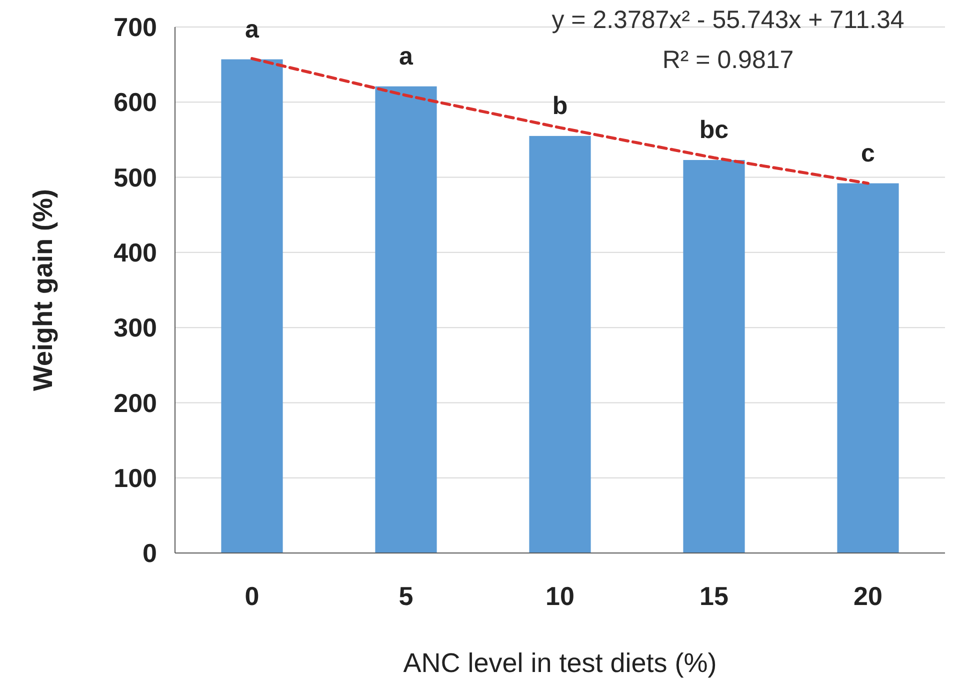  Describe the element at coordinates (868, 596) in the screenshot. I see `x-tick-label: 20` at that location.